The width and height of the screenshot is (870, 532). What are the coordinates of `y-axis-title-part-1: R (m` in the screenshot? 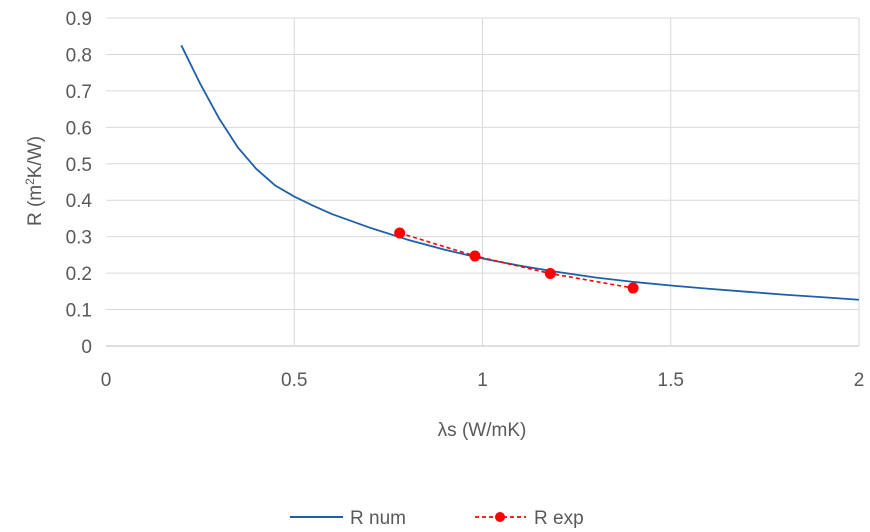 It's located at (35, 205).